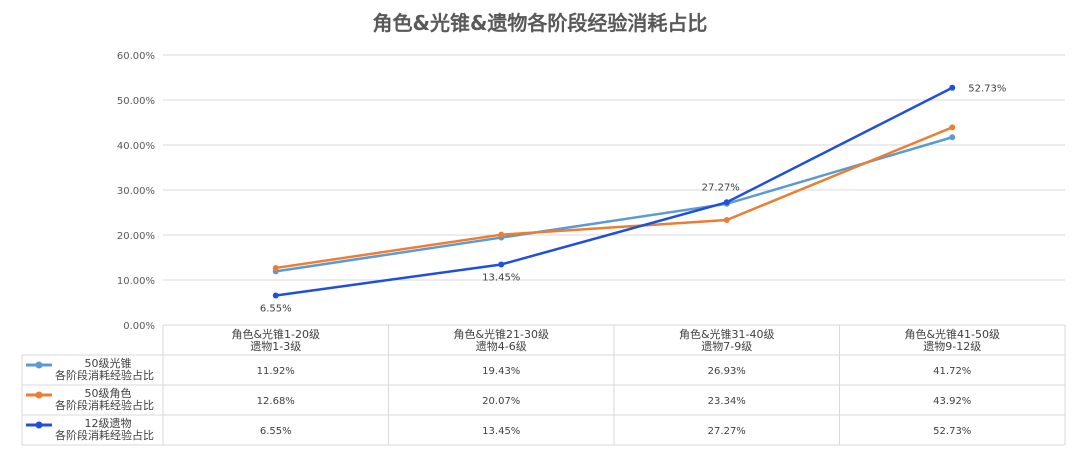 The image size is (1080, 466). I want to click on y-tick-label: 30.00%, so click(136, 191).